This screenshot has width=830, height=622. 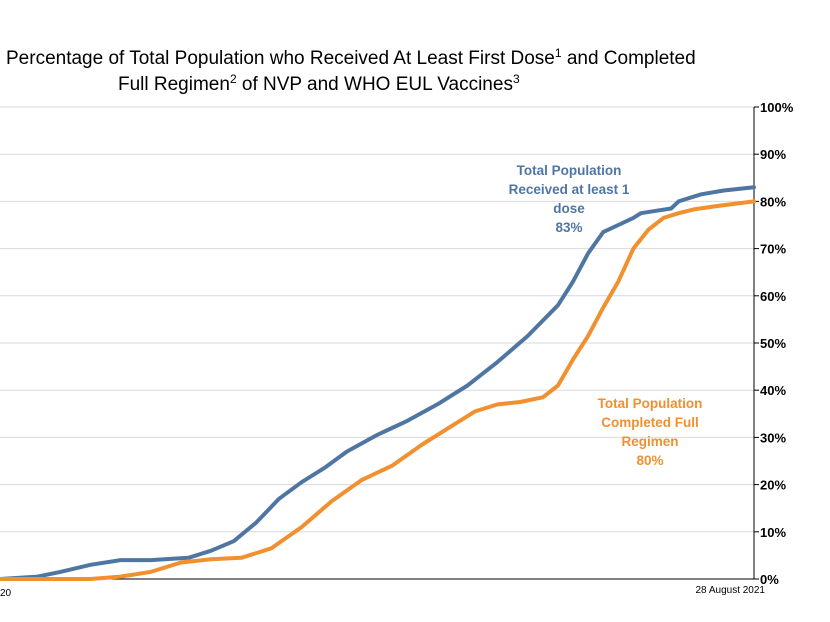 What do you see at coordinates (773, 390) in the screenshot?
I see `y-tick-label: 40%` at bounding box center [773, 390].